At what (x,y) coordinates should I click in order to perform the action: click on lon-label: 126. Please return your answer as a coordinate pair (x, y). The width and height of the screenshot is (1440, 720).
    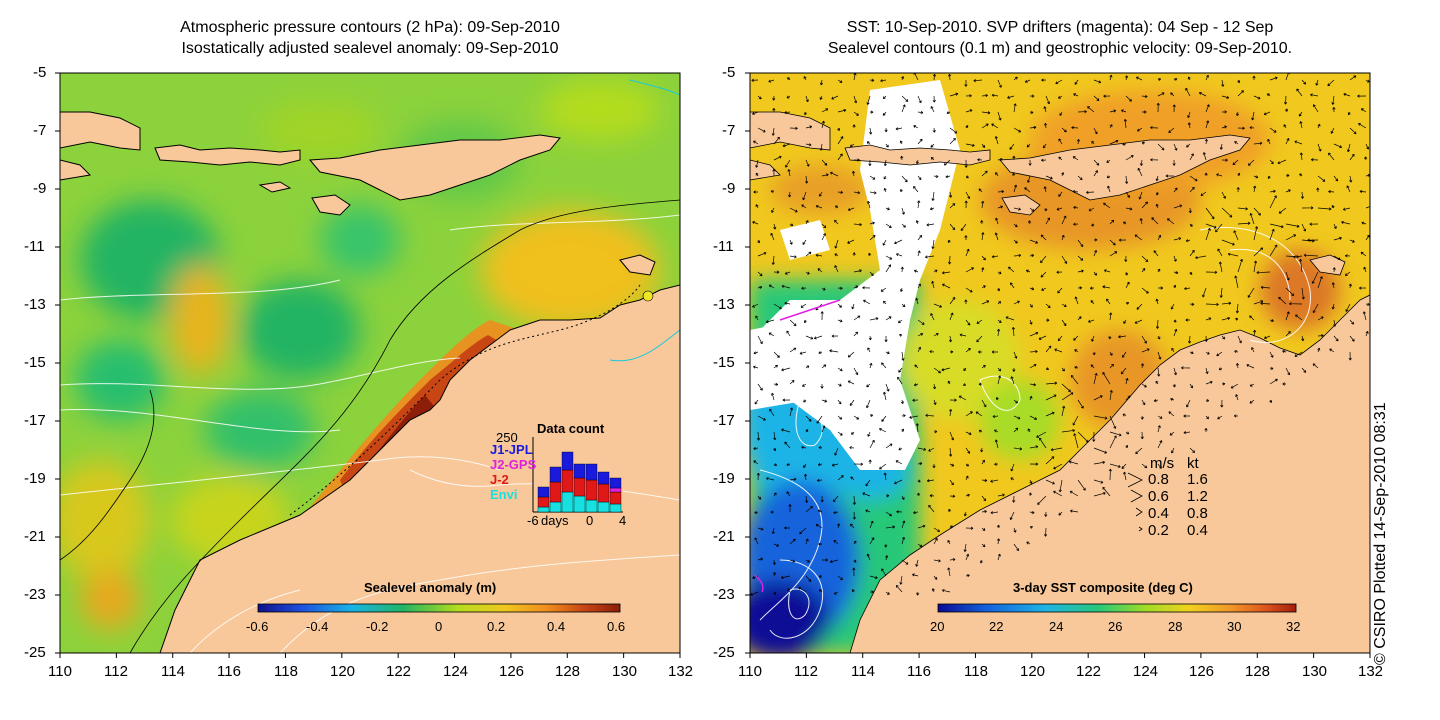
    Looking at the image, I should click on (512, 671).